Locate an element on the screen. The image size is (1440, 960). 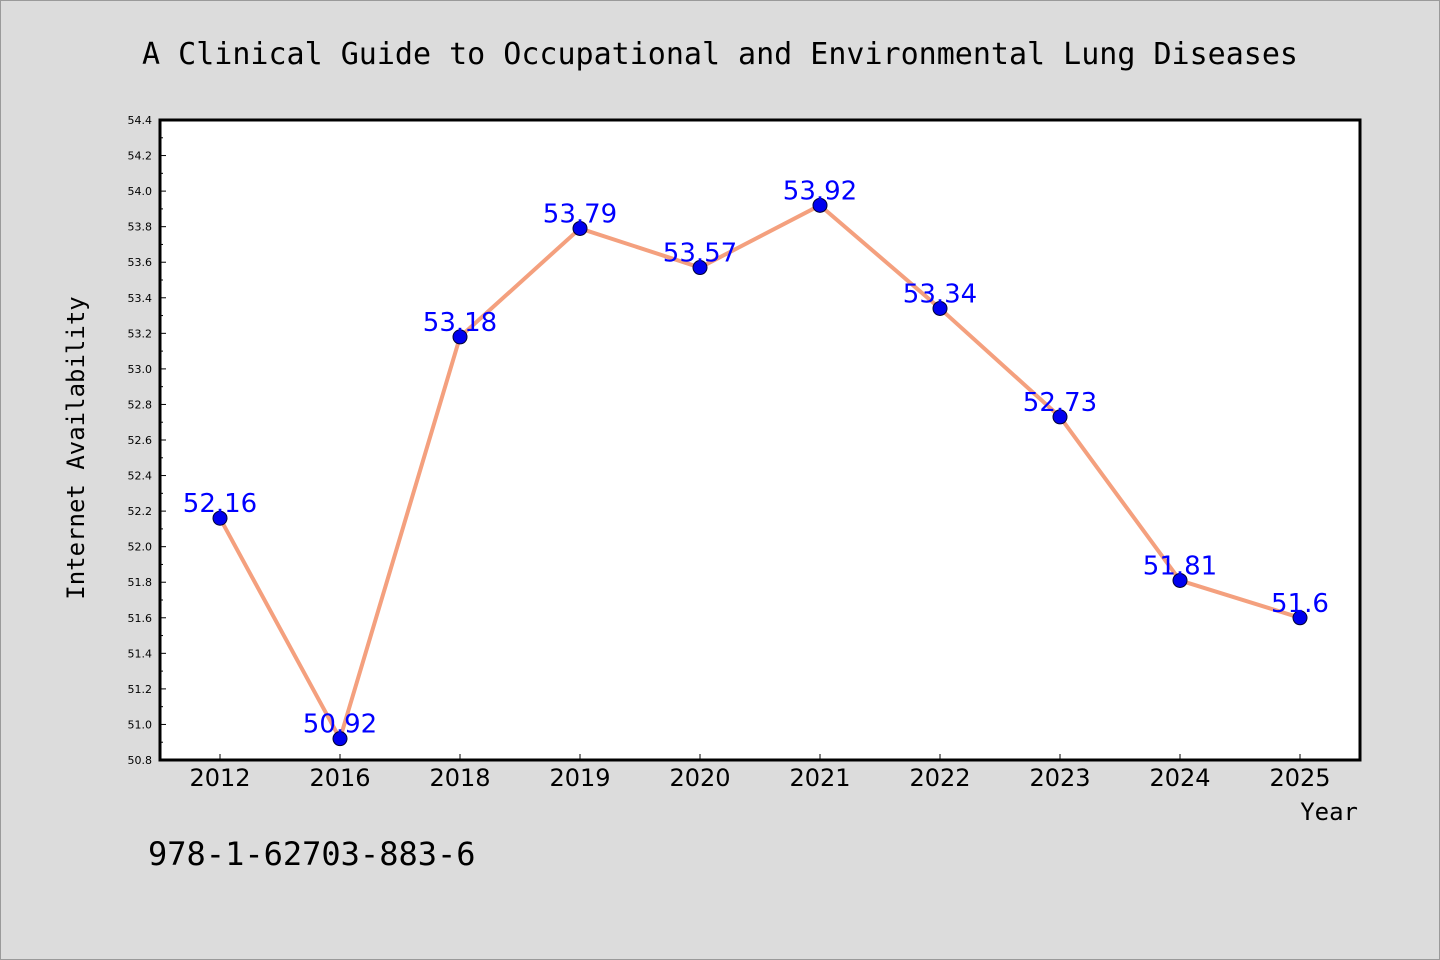
data-label: 51.81 is located at coordinates (1180, 566).